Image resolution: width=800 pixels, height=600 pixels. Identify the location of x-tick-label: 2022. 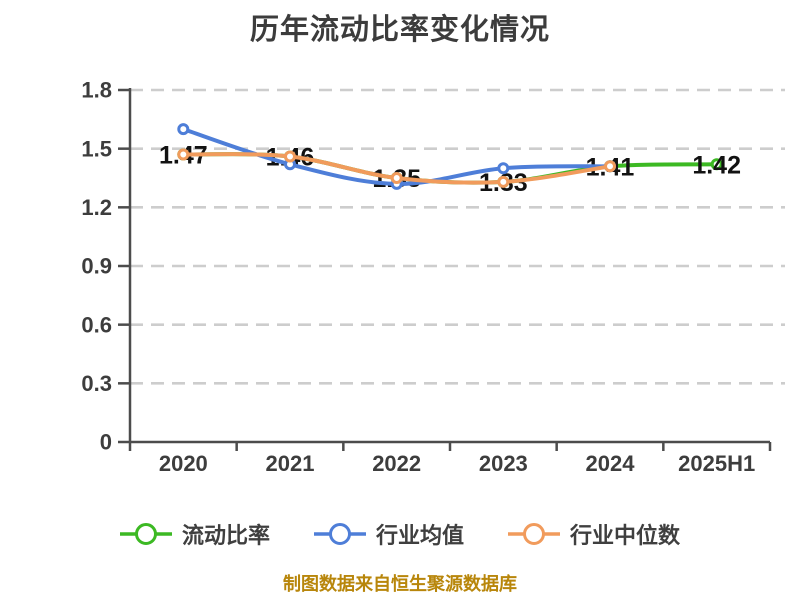
(396, 463).